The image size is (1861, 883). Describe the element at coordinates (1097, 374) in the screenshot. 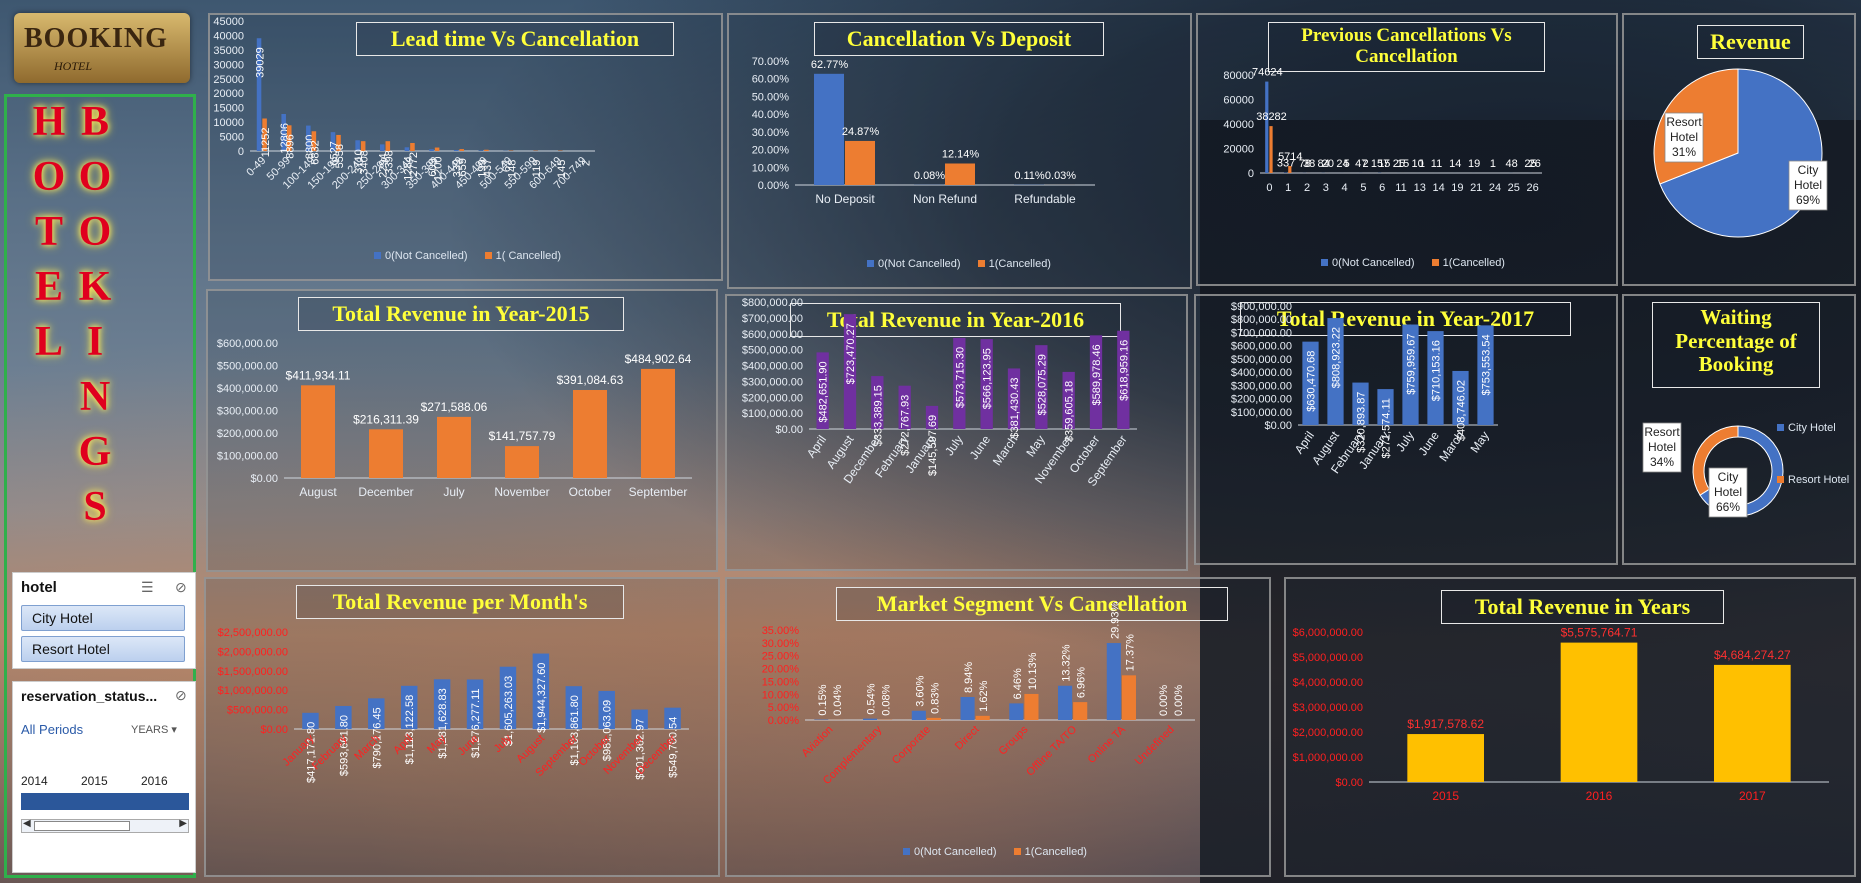

I see `data-label: $589,978.46` at that location.